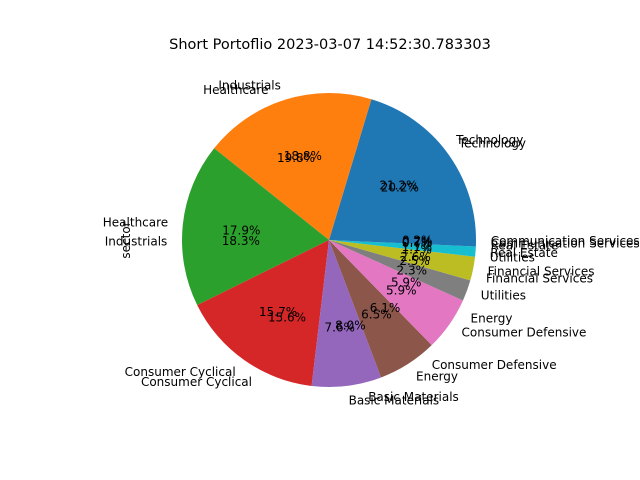  Describe the element at coordinates (416, 250) in the screenshot. I see `slice-percent-utilities: 1.7%` at that location.